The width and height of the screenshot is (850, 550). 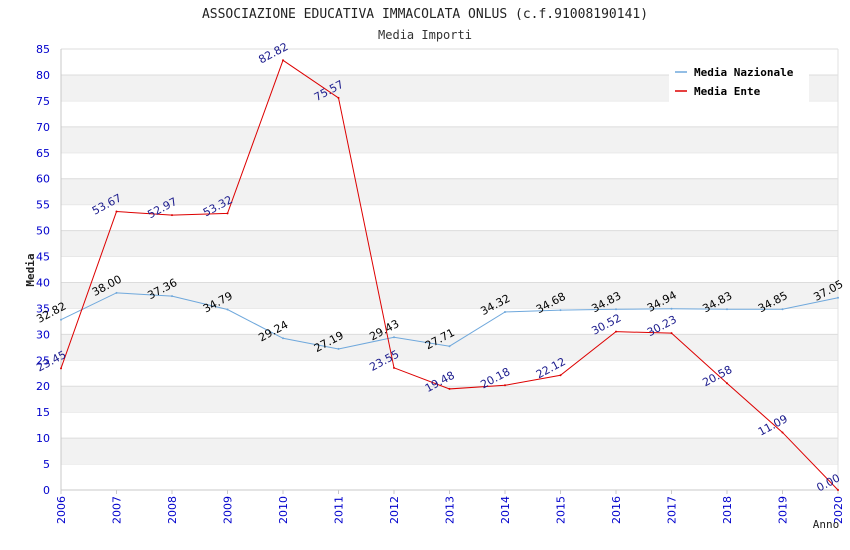 What do you see at coordinates (727, 510) in the screenshot?
I see `x-tick-label: 2018` at bounding box center [727, 510].